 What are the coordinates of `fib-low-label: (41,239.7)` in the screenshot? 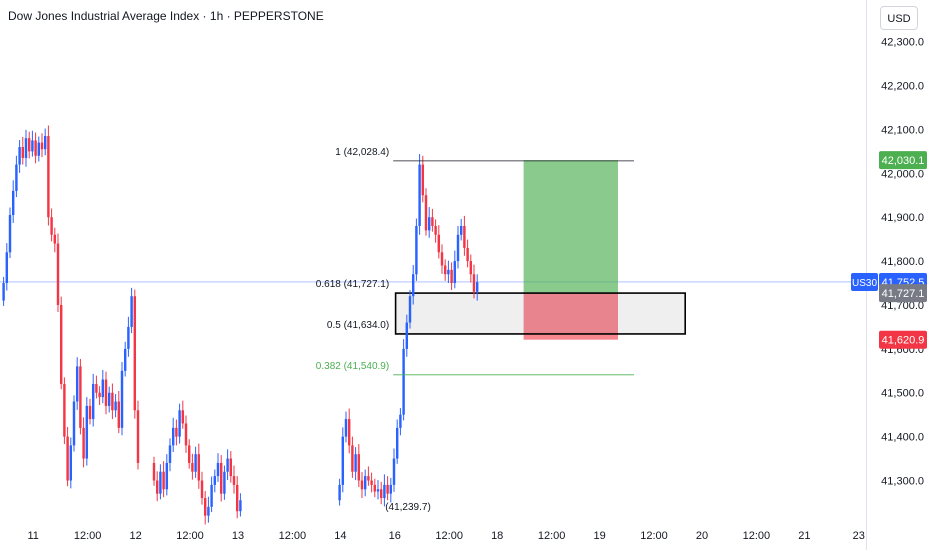 It's located at (408, 507).